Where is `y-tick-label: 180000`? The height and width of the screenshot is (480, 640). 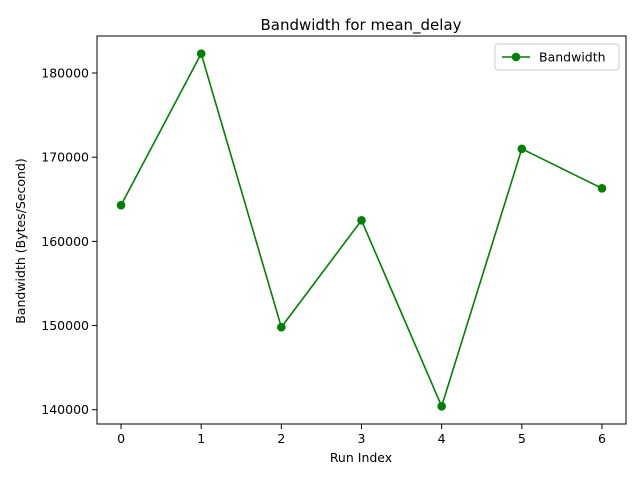
y-tick-label: 180000 is located at coordinates (65, 73).